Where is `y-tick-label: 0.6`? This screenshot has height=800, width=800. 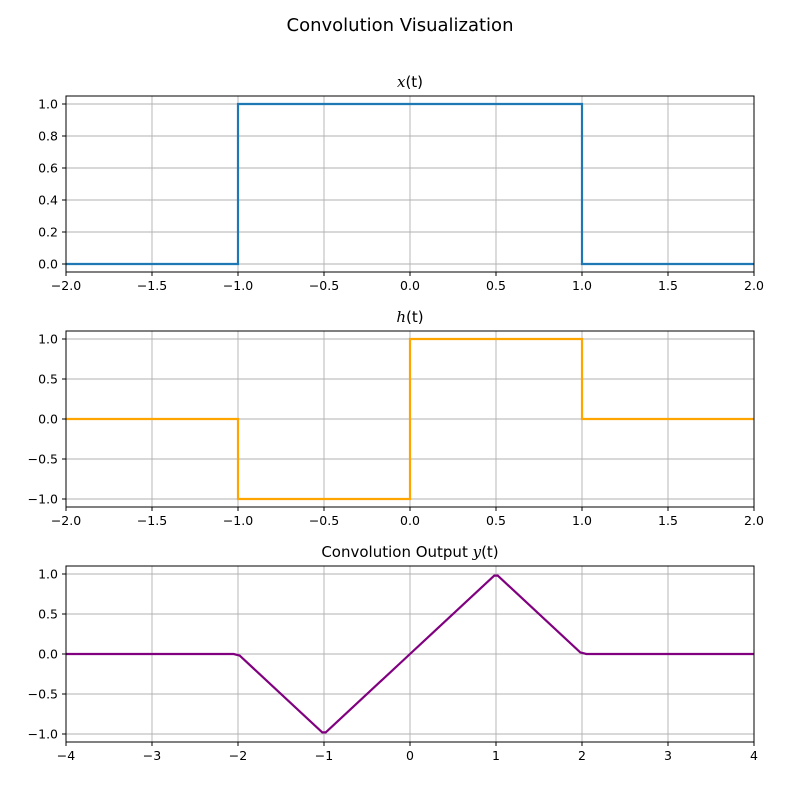 y-tick-label: 0.6 is located at coordinates (48, 168).